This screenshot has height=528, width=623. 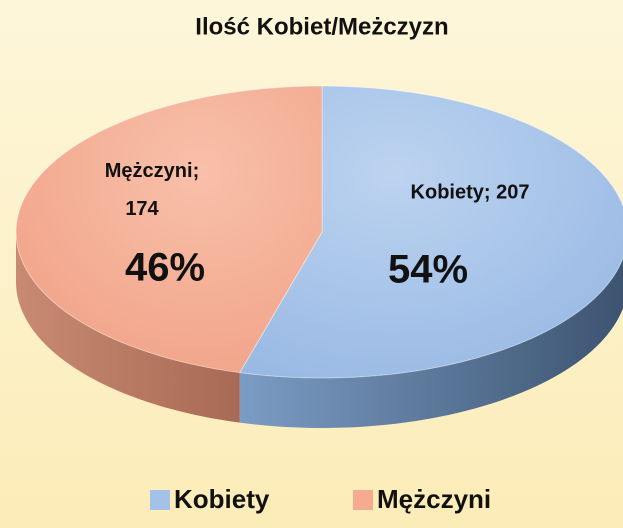 I want to click on percent-label: 54%, so click(x=428, y=270).